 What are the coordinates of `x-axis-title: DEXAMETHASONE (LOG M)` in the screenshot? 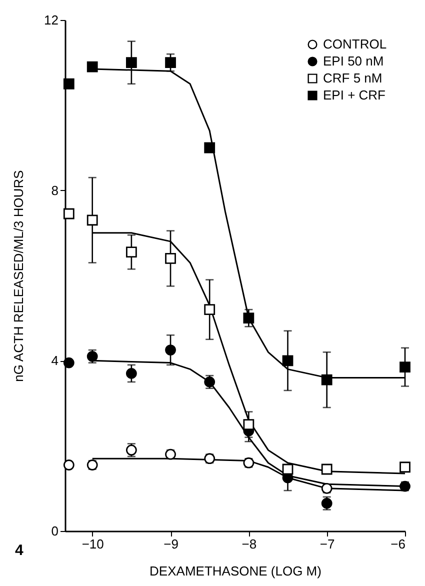 It's located at (236, 571).